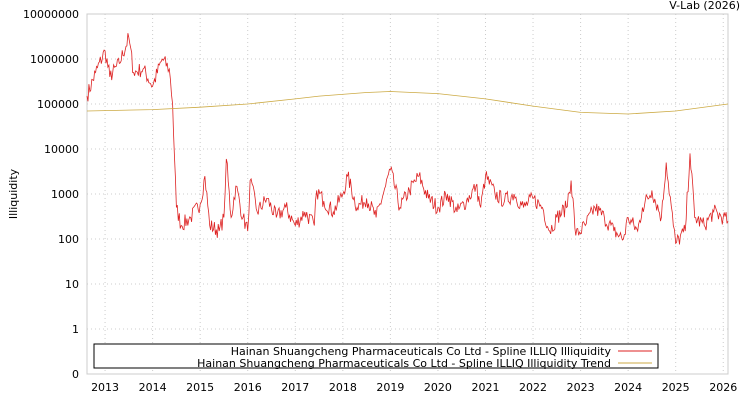  What do you see at coordinates (295, 387) in the screenshot?
I see `x-tick-label: 2017` at bounding box center [295, 387].